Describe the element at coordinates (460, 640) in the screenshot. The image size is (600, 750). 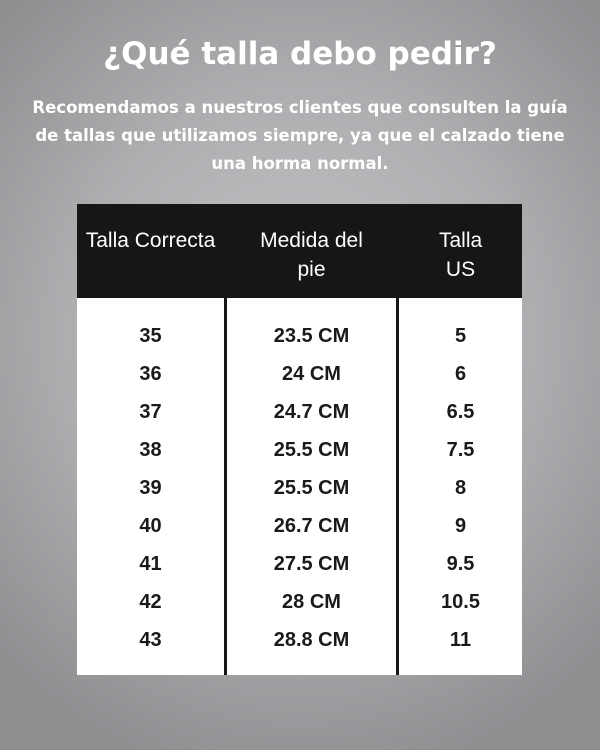
I see `talla-us-cell: 11` at that location.